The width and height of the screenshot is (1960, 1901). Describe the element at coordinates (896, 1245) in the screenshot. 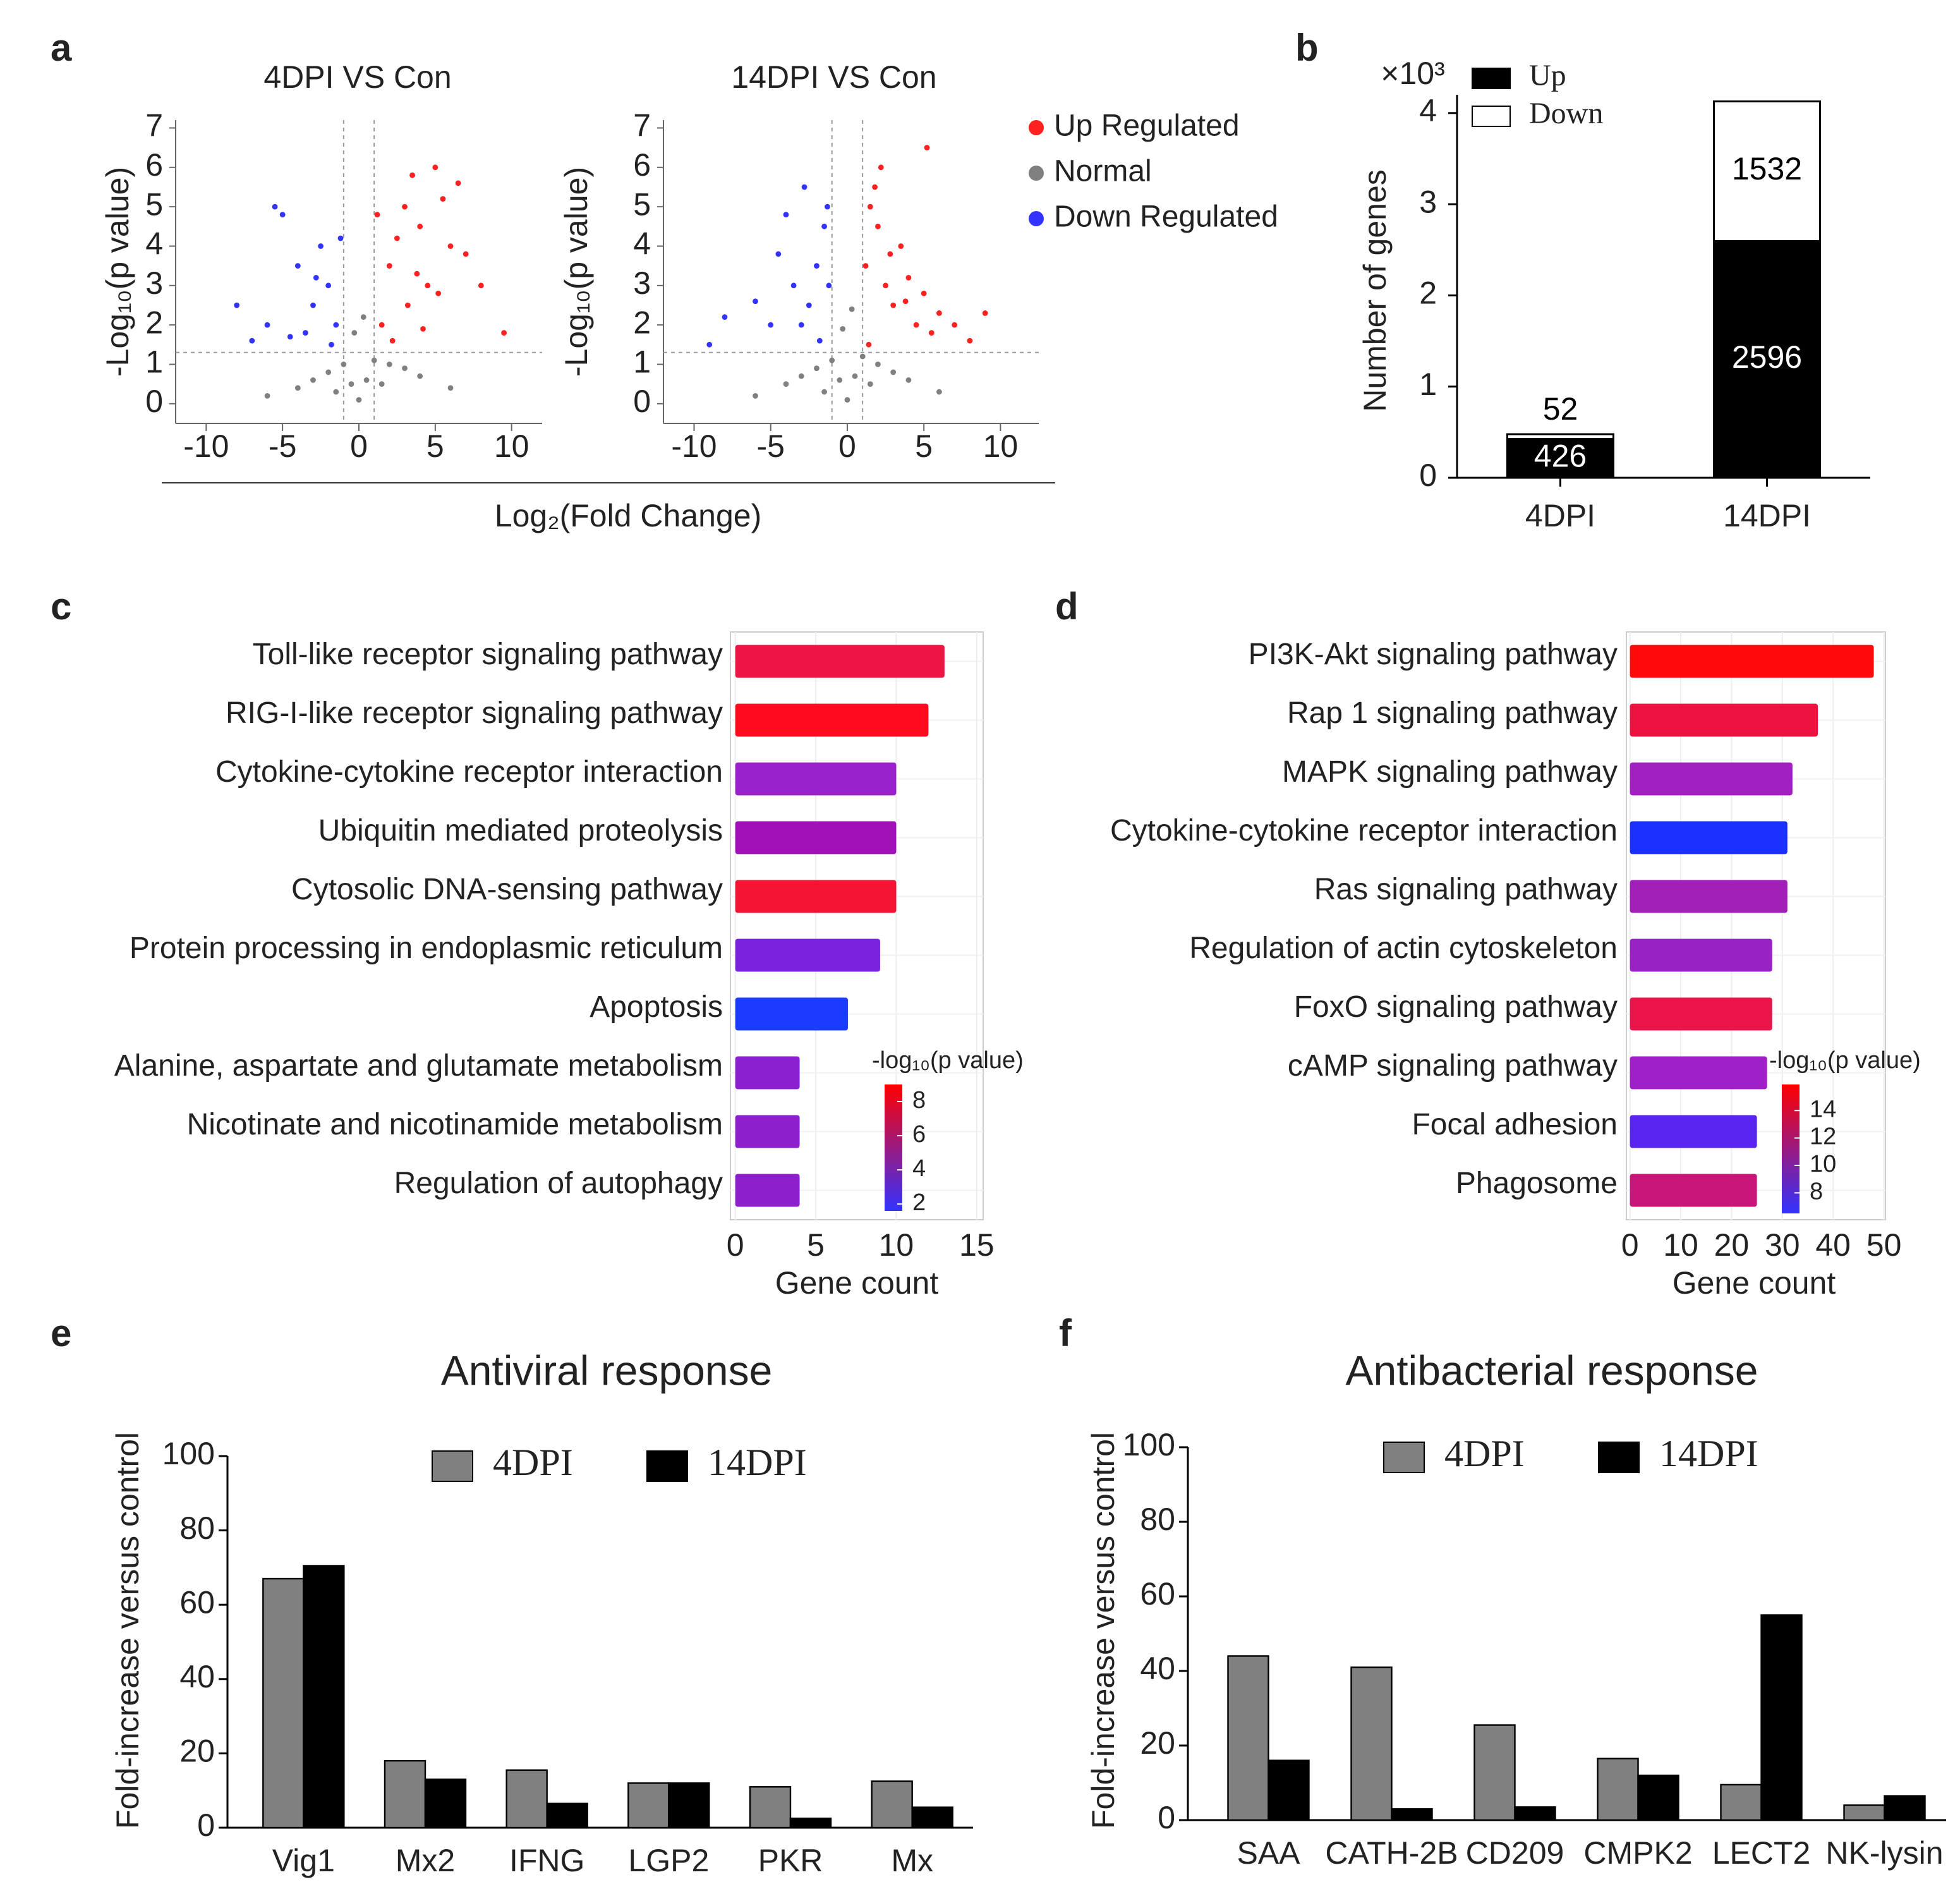

I see `x-tick-label: 10` at that location.